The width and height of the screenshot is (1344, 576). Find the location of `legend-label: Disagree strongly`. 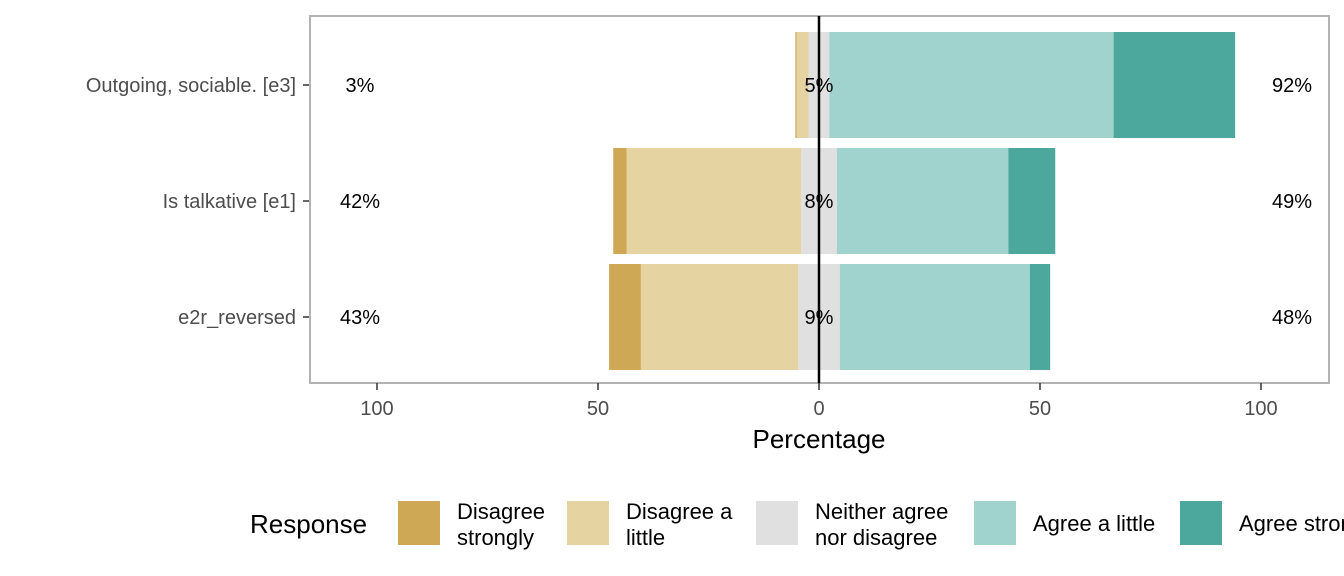

legend-label: Disagree strongly is located at coordinates (501, 524).